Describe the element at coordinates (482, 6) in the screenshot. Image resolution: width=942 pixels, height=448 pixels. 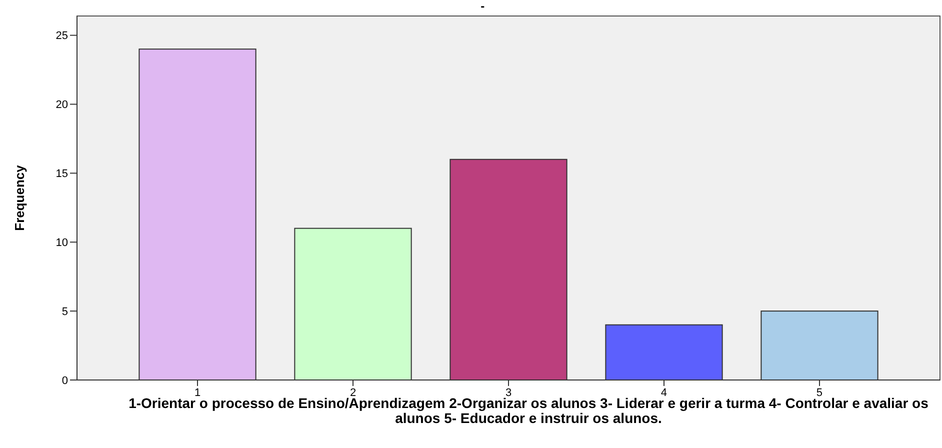
I see `chart-title: -` at that location.